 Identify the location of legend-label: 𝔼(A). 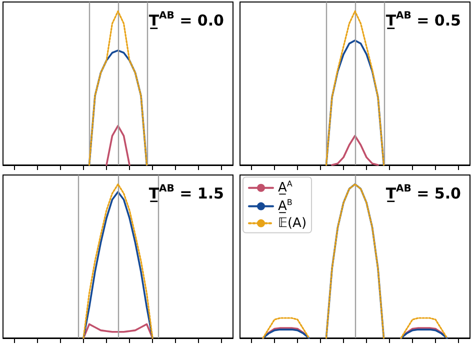
(292, 223).